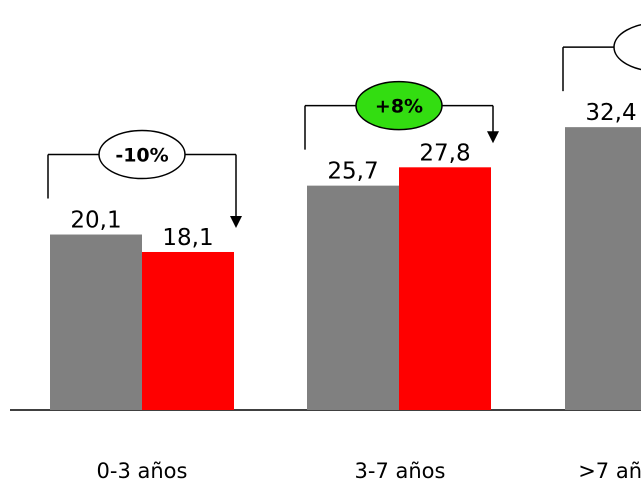 Image resolution: width=641 pixels, height=485 pixels. I want to click on category-label-3: >7 años, so click(609, 471).